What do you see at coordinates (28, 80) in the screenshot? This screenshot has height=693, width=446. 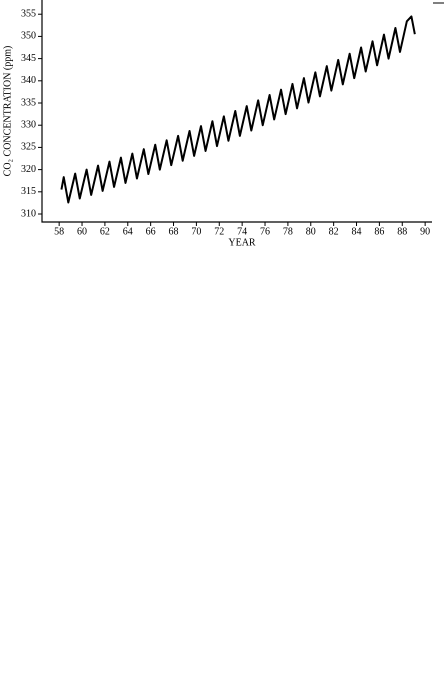 I see `y-tick-label: 340` at bounding box center [28, 80].